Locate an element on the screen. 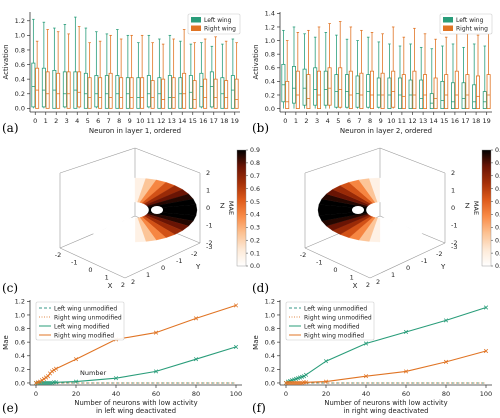 This screenshot has width=500, height=418. x-tick-label-a: 18 is located at coordinates (224, 121).